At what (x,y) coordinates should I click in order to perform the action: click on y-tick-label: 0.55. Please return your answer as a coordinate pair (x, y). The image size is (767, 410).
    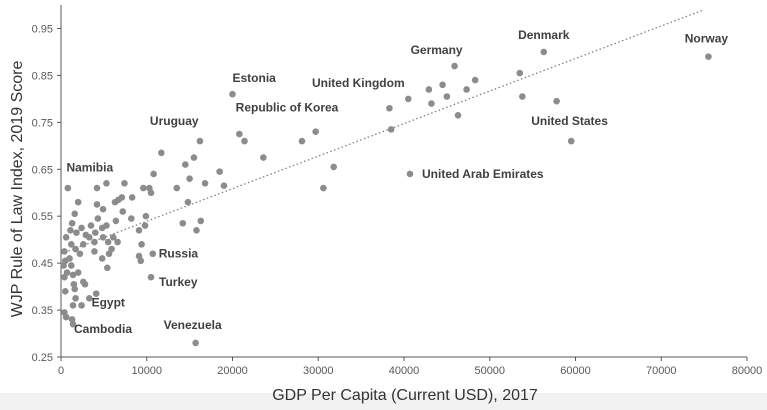
    Looking at the image, I should click on (42, 217).